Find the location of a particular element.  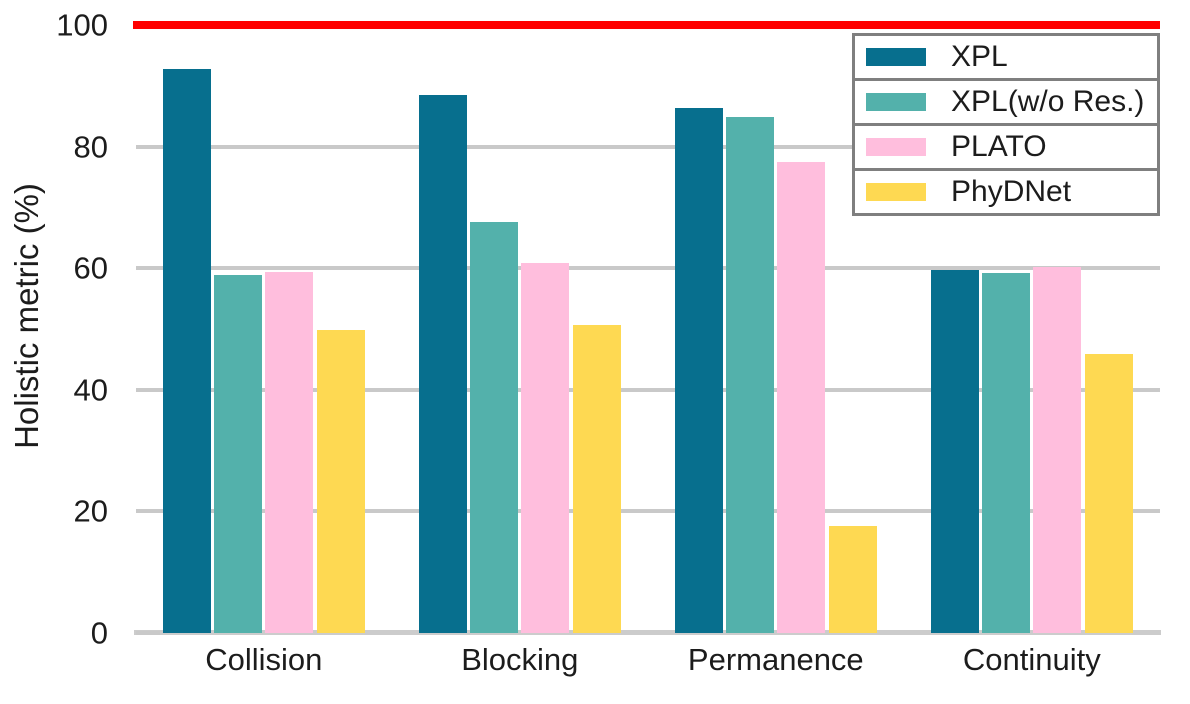

bar-xpl-permanence is located at coordinates (699, 370).